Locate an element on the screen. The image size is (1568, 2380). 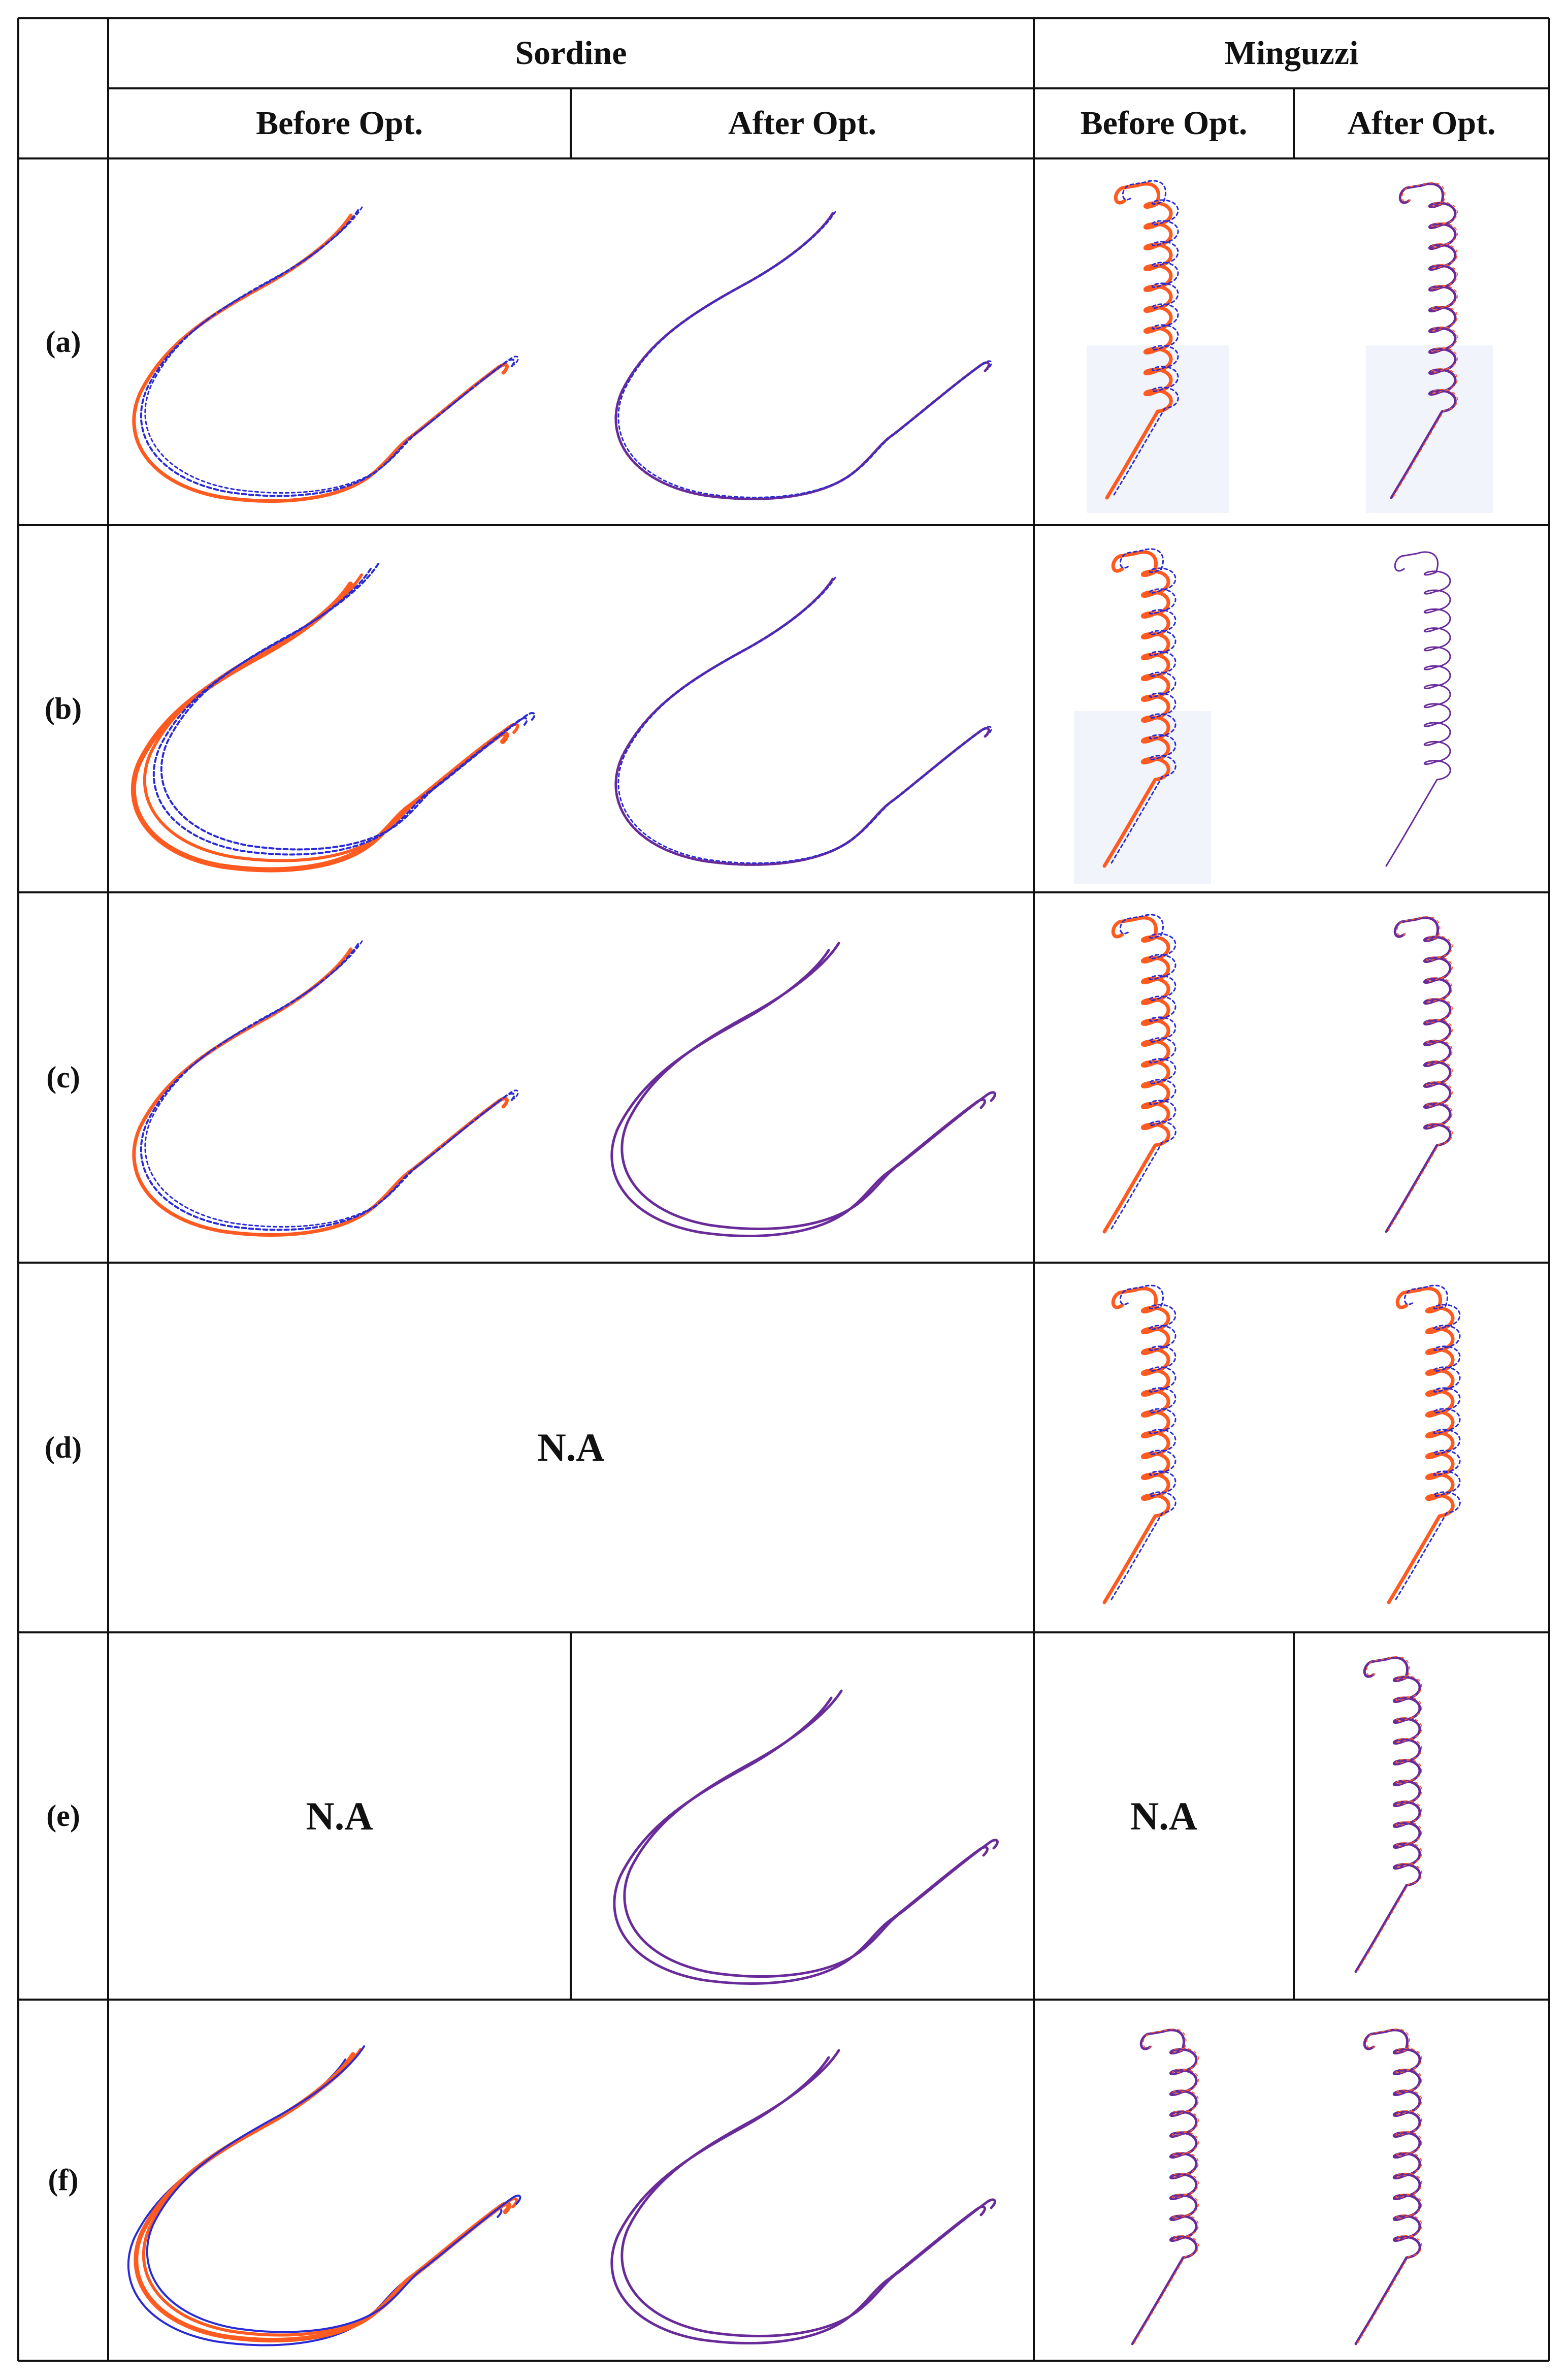
header-sordine-after: After Opt. is located at coordinates (802, 123).